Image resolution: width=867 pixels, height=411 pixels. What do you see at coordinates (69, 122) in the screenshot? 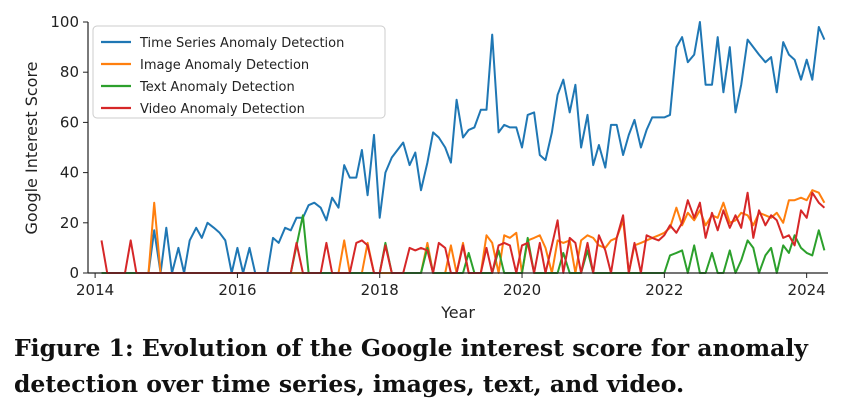
I see `y-tick-label: 60` at bounding box center [69, 122].